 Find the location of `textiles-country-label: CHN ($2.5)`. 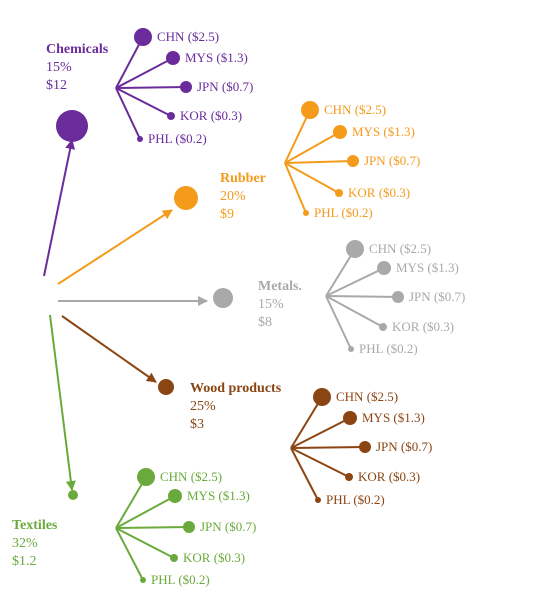

textiles-country-label: CHN ($2.5) is located at coordinates (191, 476).